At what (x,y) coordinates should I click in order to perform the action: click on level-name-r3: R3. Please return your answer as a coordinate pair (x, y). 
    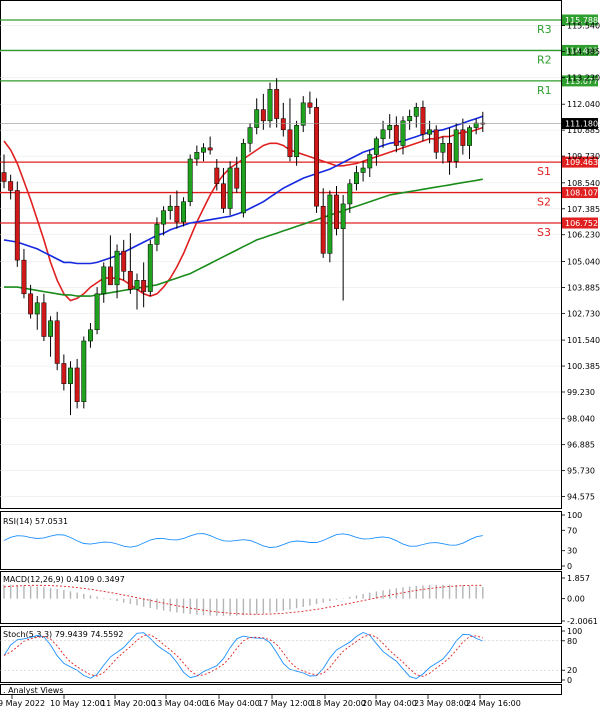
    Looking at the image, I should click on (544, 29).